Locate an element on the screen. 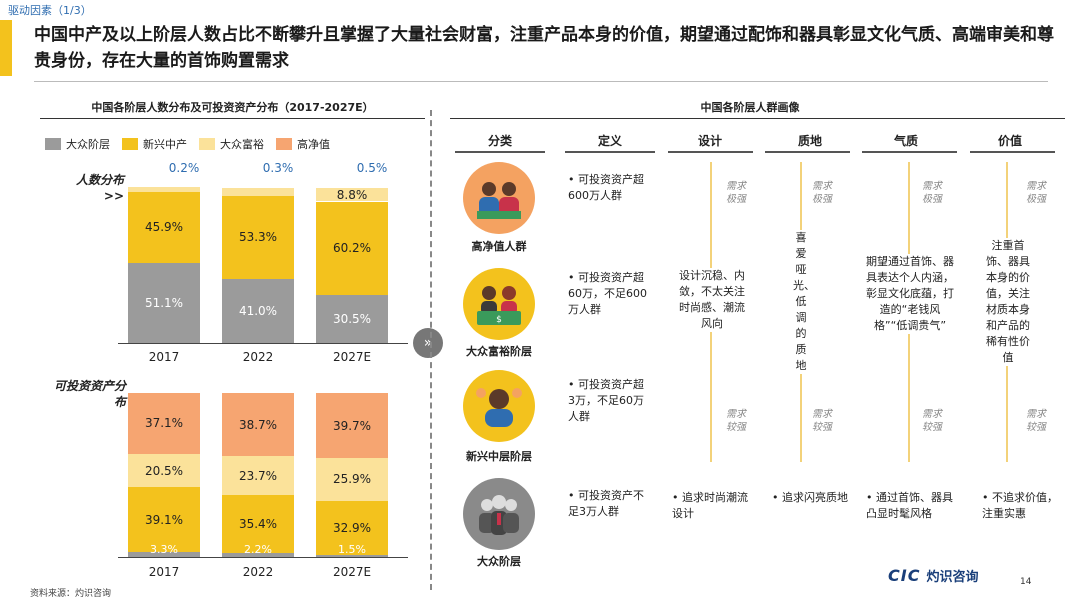 This screenshot has width=1080, height=608. title-divider is located at coordinates (541, 81).